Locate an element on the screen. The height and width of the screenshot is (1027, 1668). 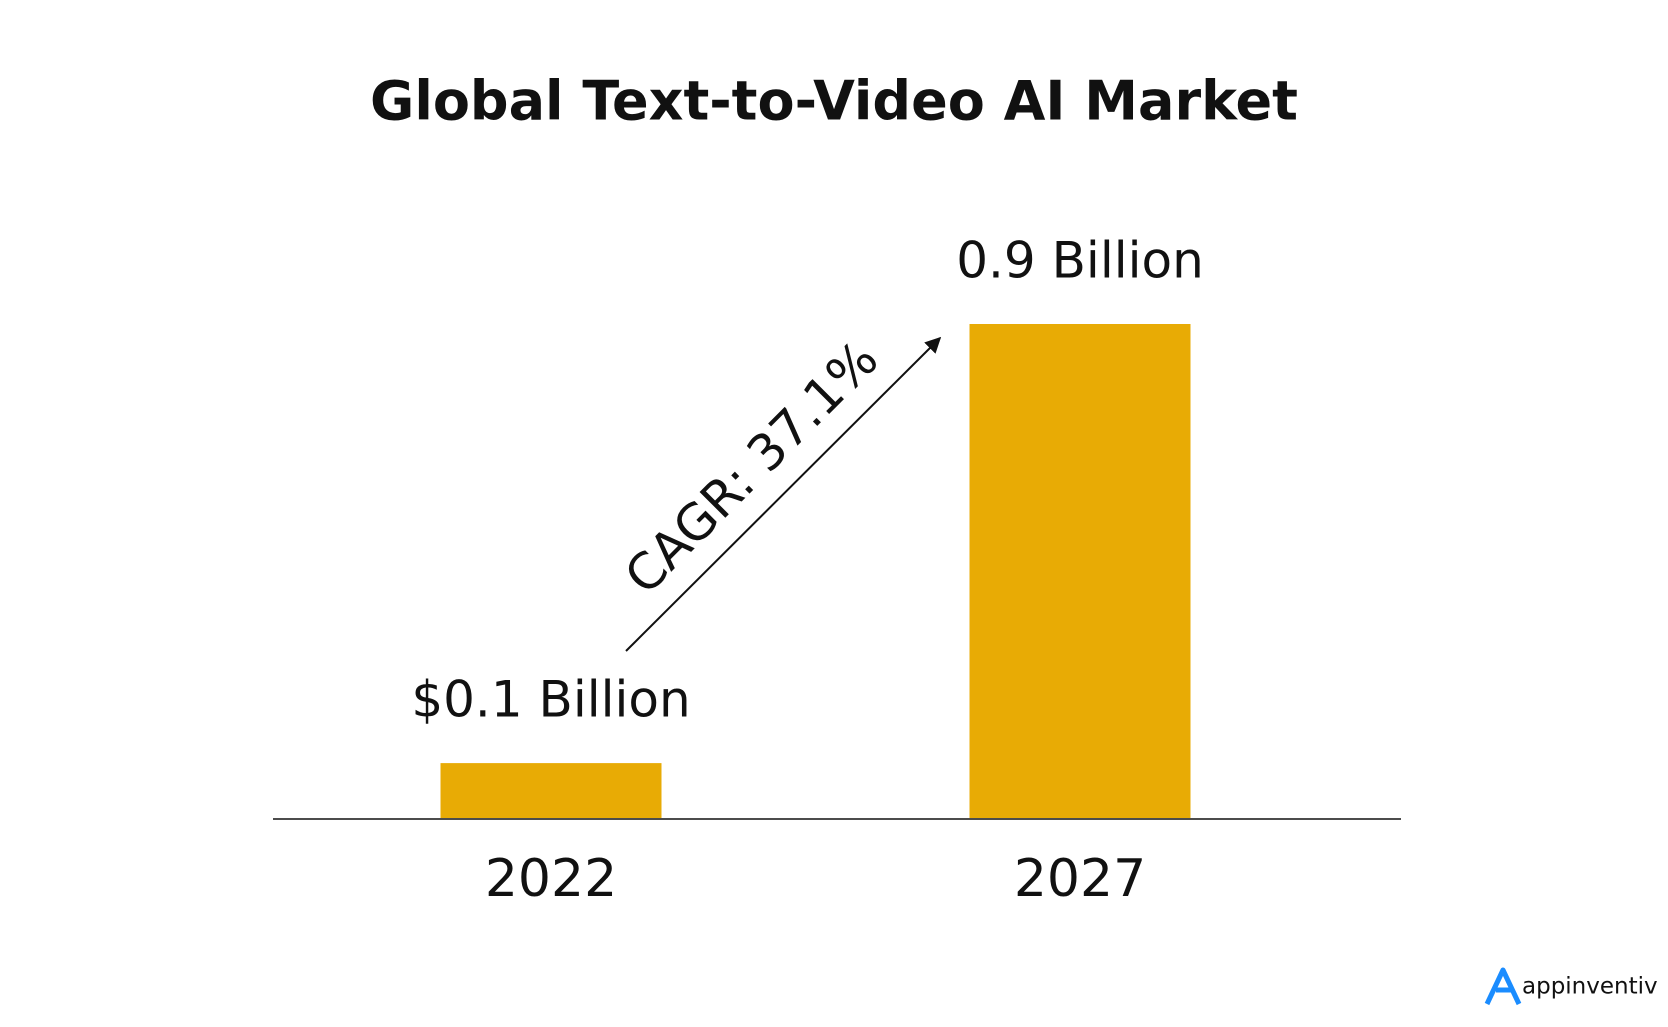
value-label: $0.1 Billion is located at coordinates (550, 700).